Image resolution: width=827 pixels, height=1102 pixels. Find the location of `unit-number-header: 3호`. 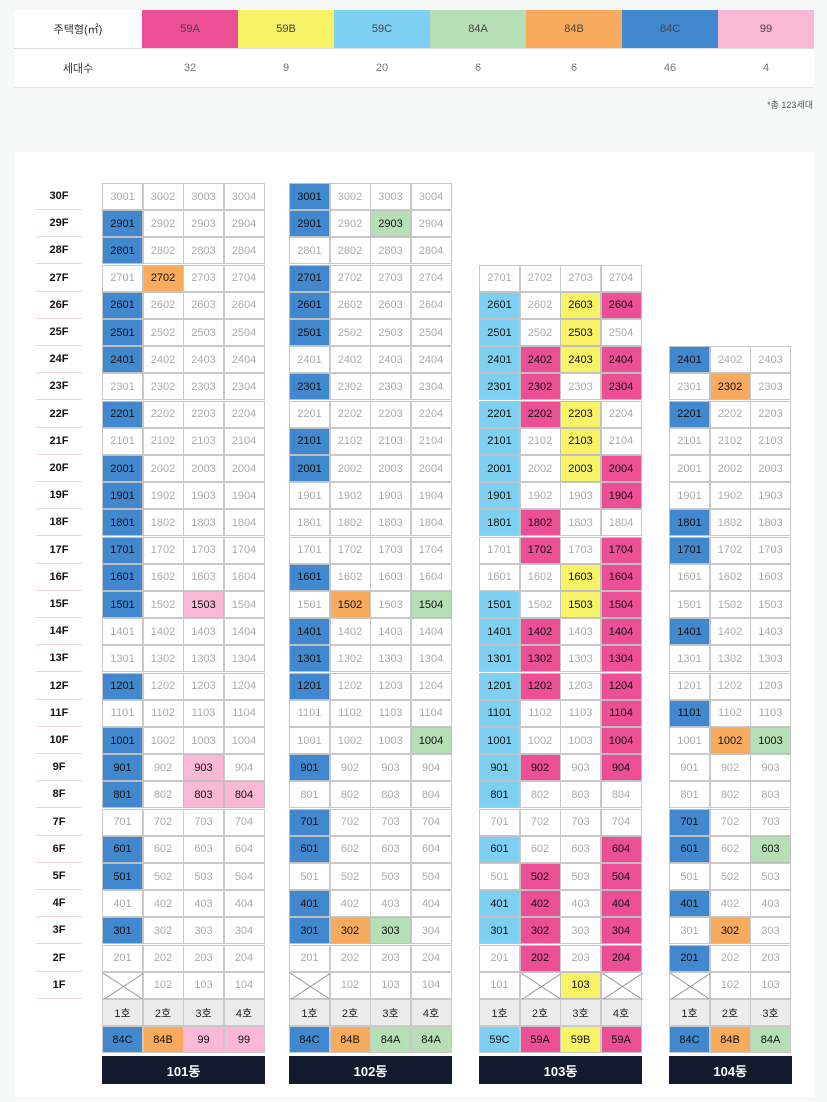

unit-number-header: 3호 is located at coordinates (390, 1012).